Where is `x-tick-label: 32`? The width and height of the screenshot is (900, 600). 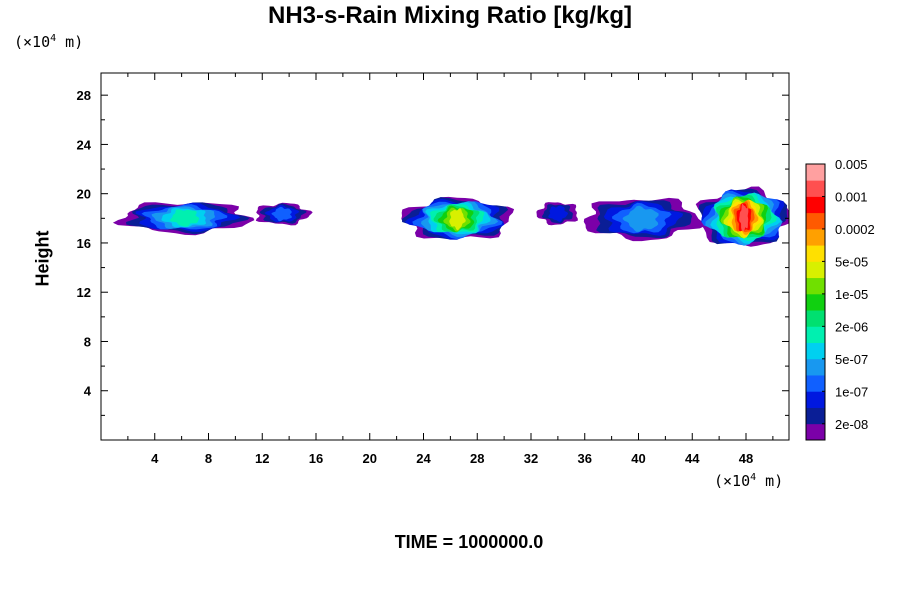
x-tick-label: 32 is located at coordinates (531, 458).